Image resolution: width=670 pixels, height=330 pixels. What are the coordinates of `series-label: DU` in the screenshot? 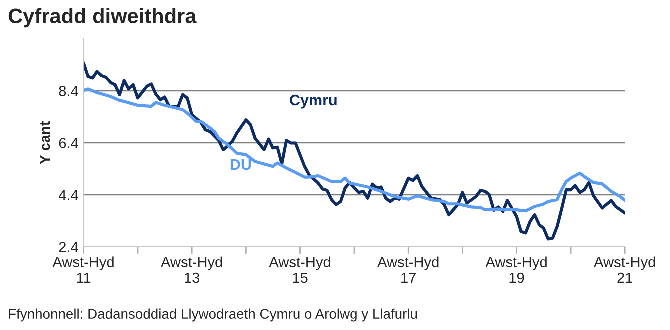 It's located at (241, 165).